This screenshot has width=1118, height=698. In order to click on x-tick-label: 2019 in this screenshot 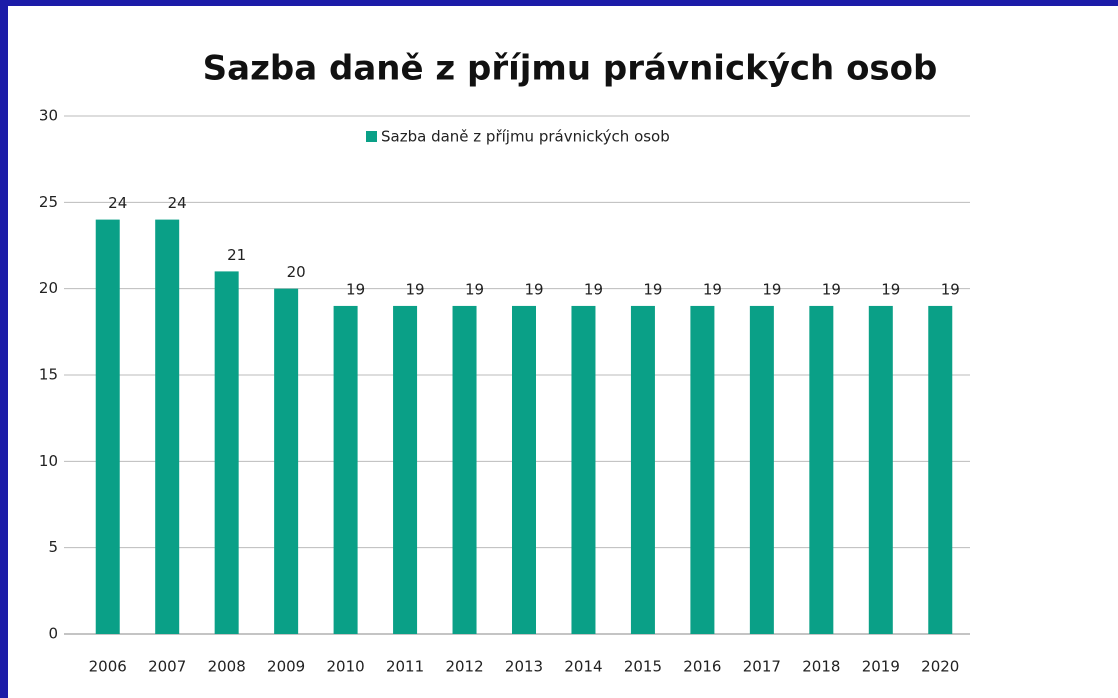, I will do `click(881, 667)`.